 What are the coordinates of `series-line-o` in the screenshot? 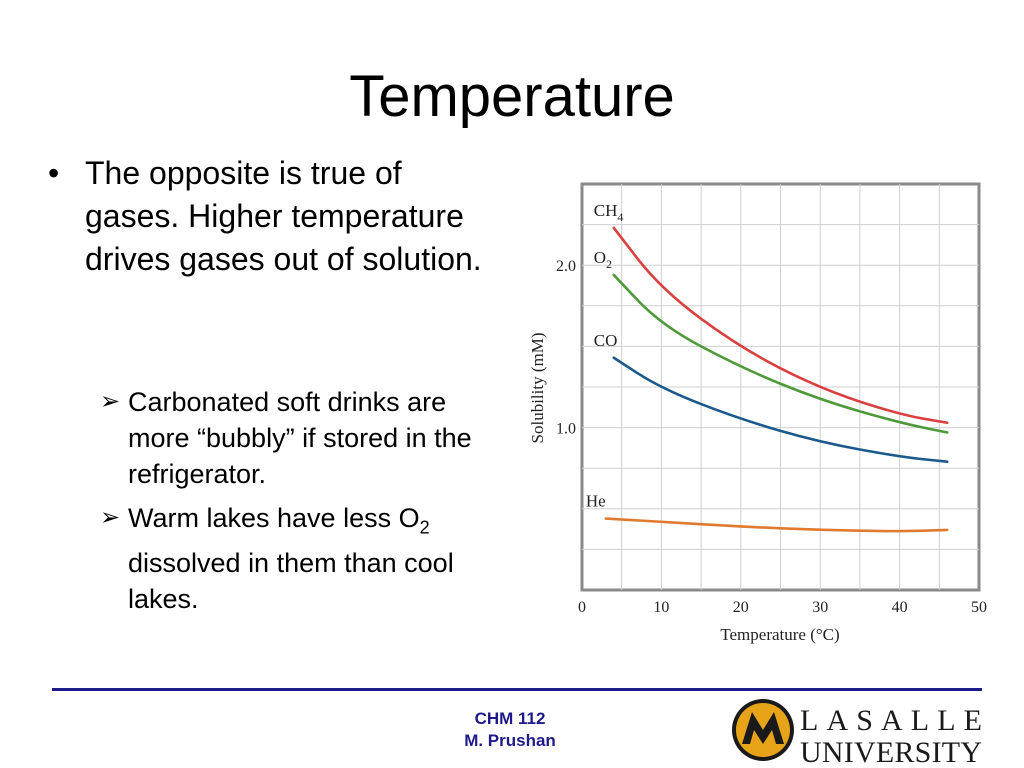 It's located at (780, 353).